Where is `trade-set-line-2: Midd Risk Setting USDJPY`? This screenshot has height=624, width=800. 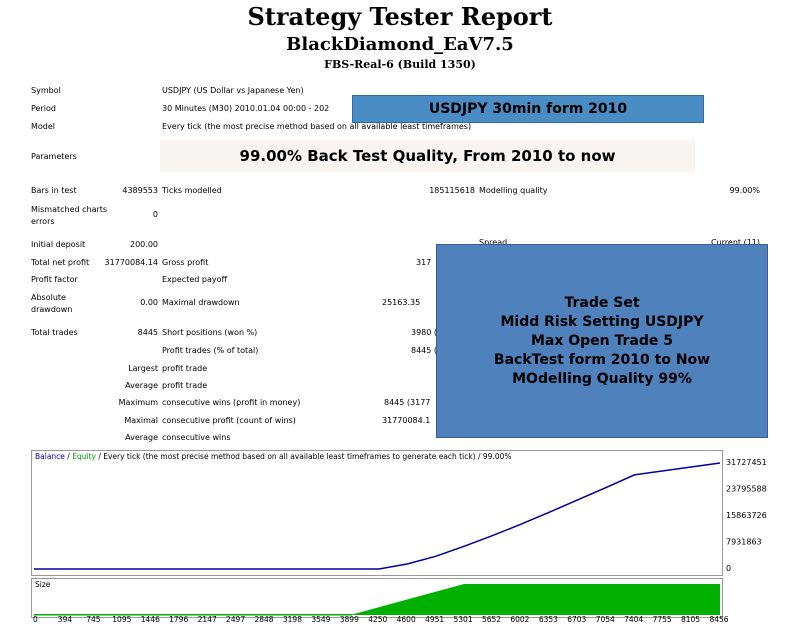 trade-set-line-2: Midd Risk Setting USDJPY is located at coordinates (602, 321).